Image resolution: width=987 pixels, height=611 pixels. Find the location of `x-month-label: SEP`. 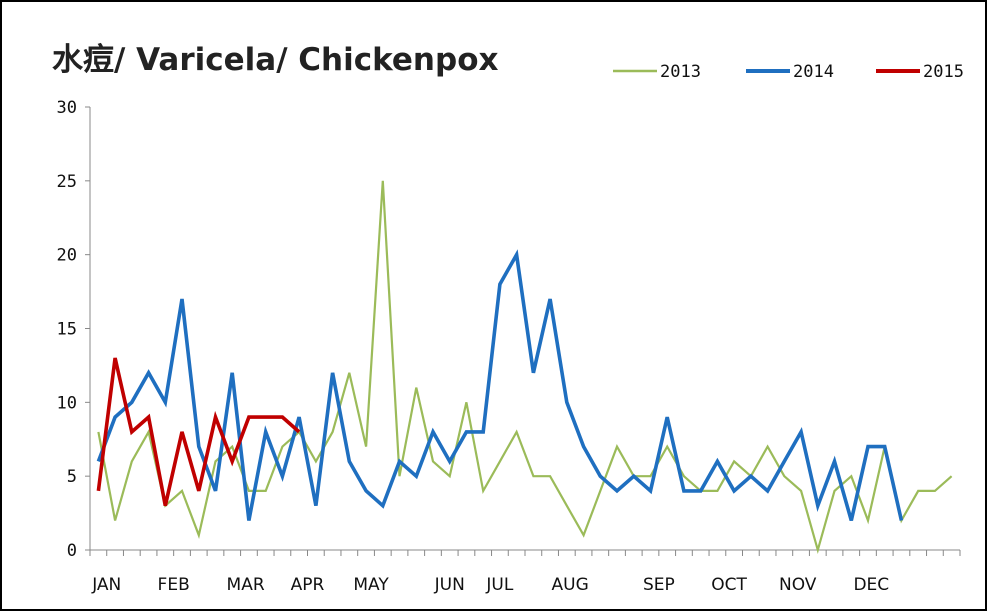

x-month-label: SEP is located at coordinates (659, 585).